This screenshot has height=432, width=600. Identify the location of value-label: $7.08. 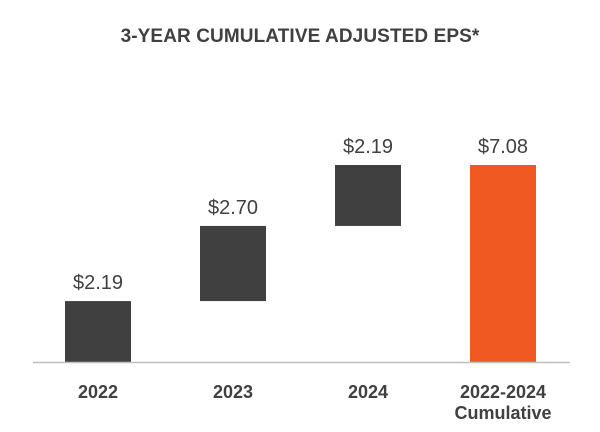
(503, 147).